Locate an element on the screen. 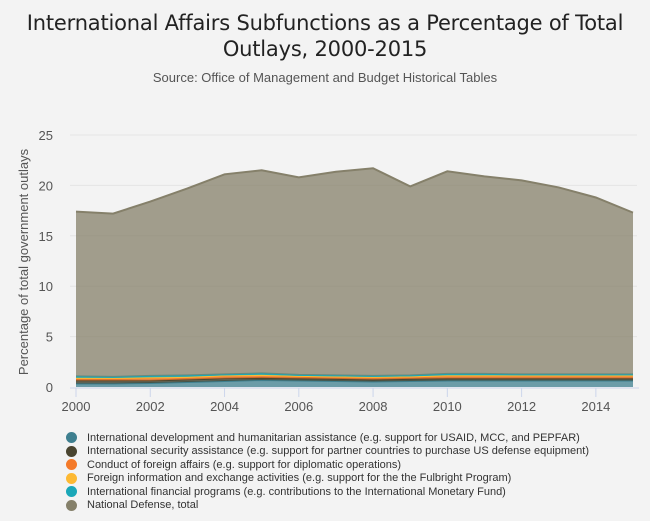 The width and height of the screenshot is (650, 521). y-tick-label: 25 is located at coordinates (46, 135).